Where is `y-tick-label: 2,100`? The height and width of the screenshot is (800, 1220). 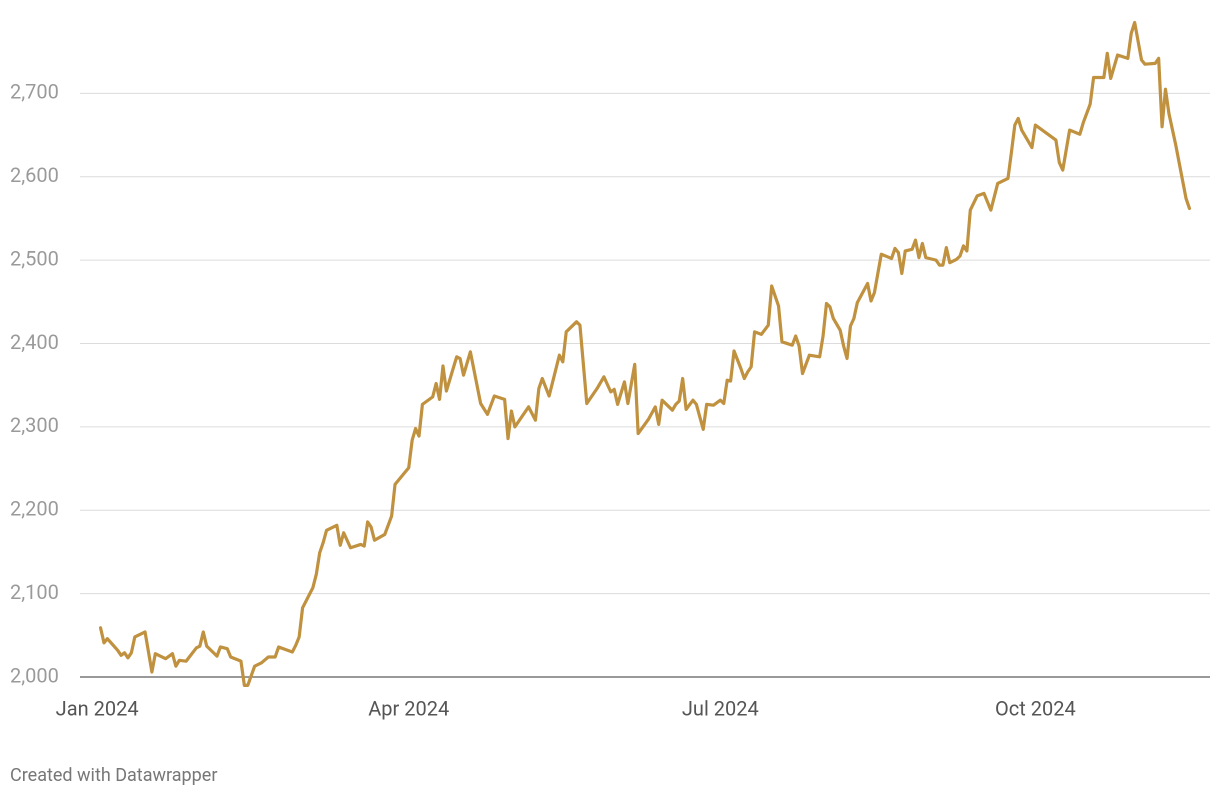 y-tick-label: 2,100 is located at coordinates (34, 592).